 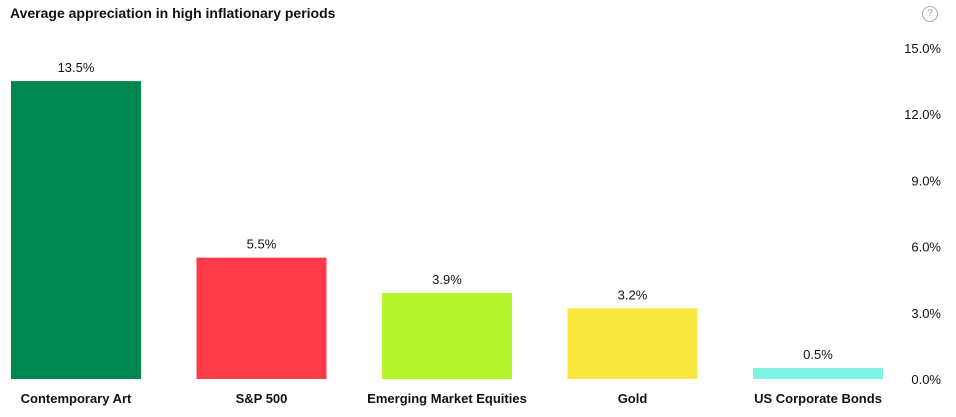 I want to click on y-axis-ticks-group: 0.0% 3.0% 6.0% 9.0% 12.0% 15.0%, so click(x=922, y=214).